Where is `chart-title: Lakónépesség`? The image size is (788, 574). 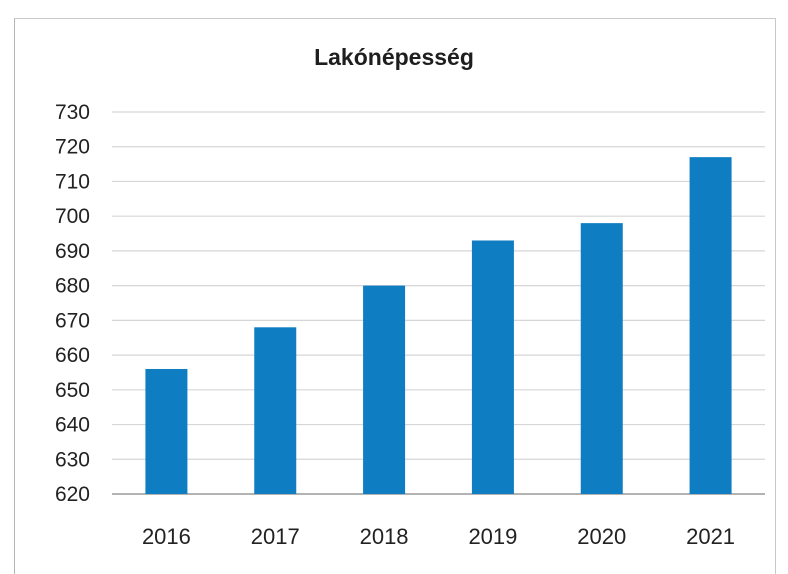
chart-title: Lakónépesség is located at coordinates (394, 57).